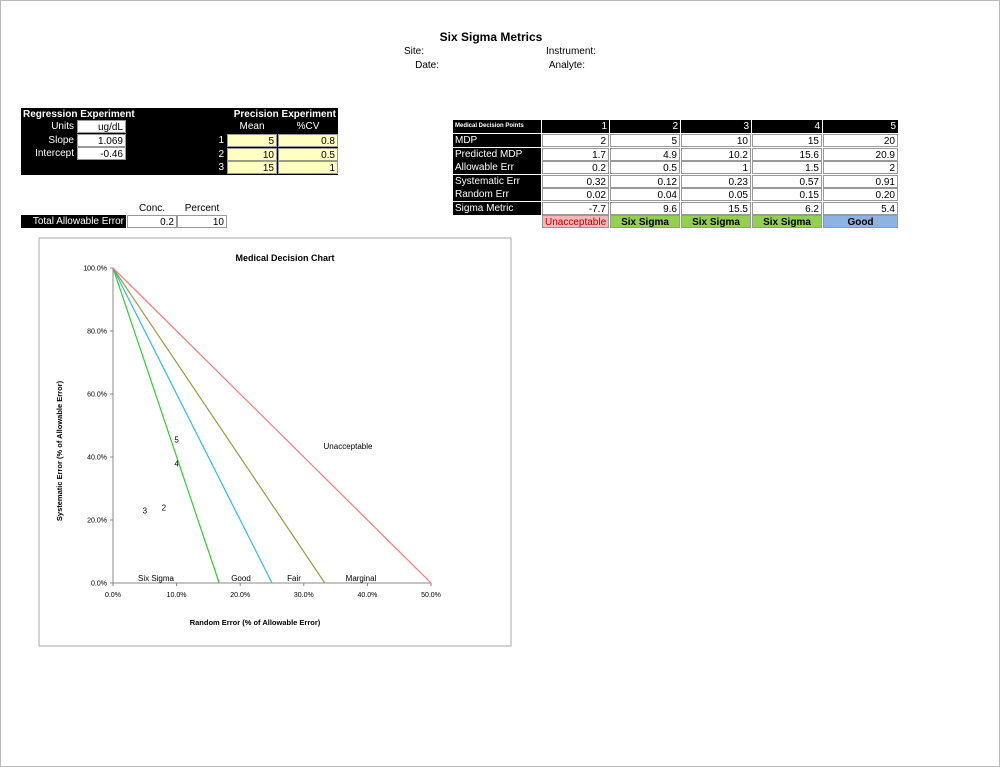 Image resolution: width=1000 pixels, height=767 pixels. What do you see at coordinates (860, 154) in the screenshot?
I see `cell: 20.9` at bounding box center [860, 154].